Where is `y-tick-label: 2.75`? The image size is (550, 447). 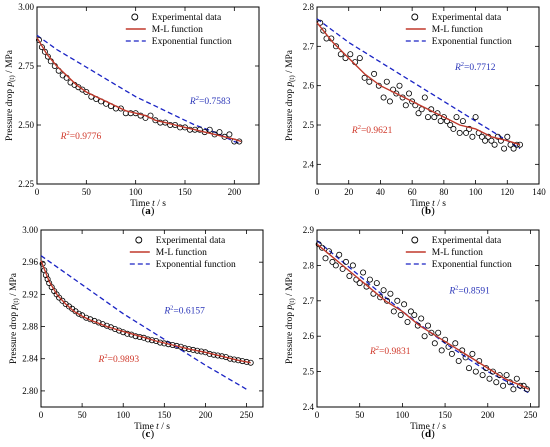
y-tick-label: 2.75 is located at coordinates (26, 66).